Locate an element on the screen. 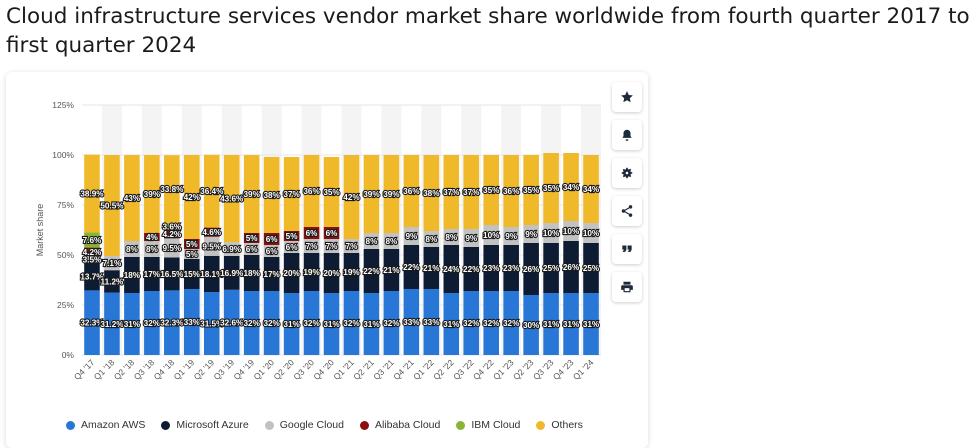  x-tick-label: Q2 '22 is located at coordinates (443, 369).